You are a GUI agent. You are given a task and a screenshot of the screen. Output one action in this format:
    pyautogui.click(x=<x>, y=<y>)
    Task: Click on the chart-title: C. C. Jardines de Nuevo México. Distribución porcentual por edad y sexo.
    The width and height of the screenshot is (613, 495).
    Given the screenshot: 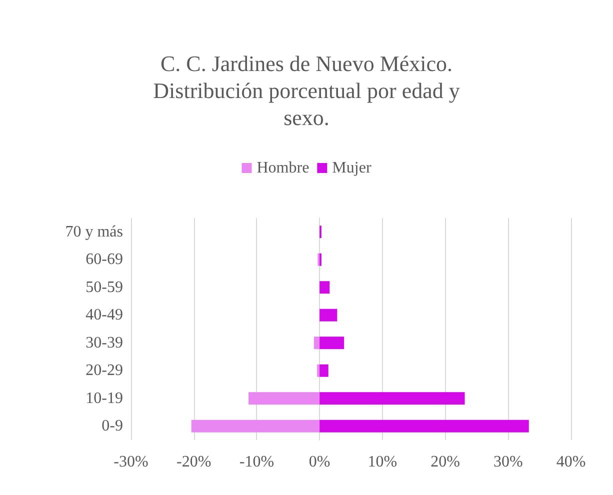 What is the action you would take?
    pyautogui.click(x=306, y=90)
    